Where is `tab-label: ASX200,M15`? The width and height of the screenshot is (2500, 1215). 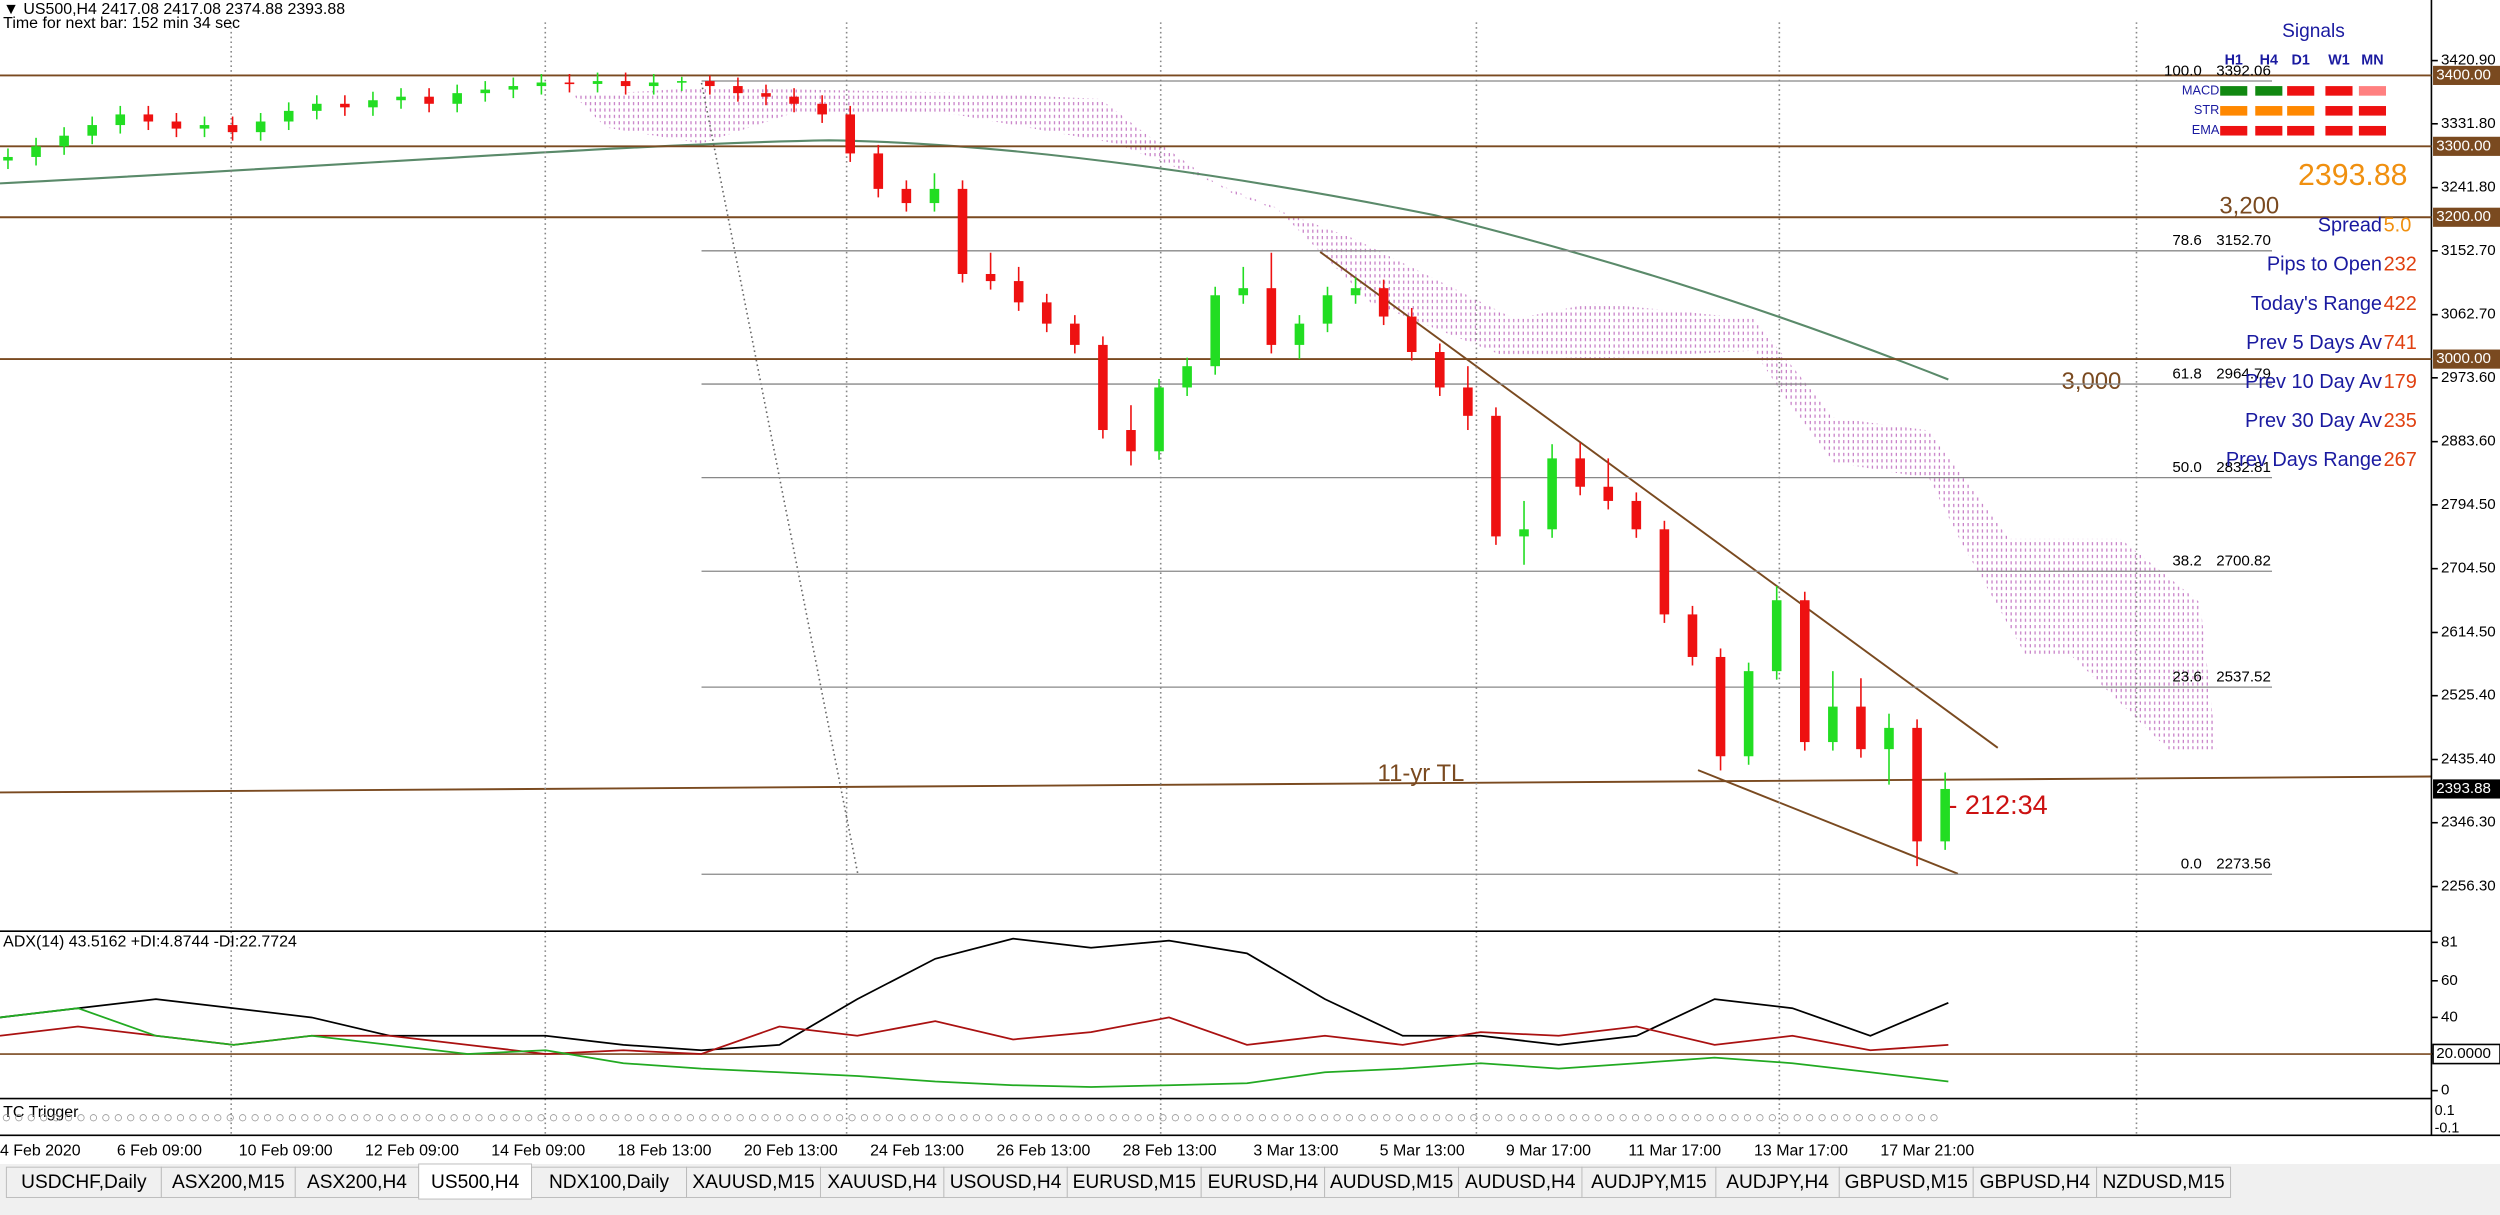
tab-label: ASX200,M15 is located at coordinates (228, 1182).